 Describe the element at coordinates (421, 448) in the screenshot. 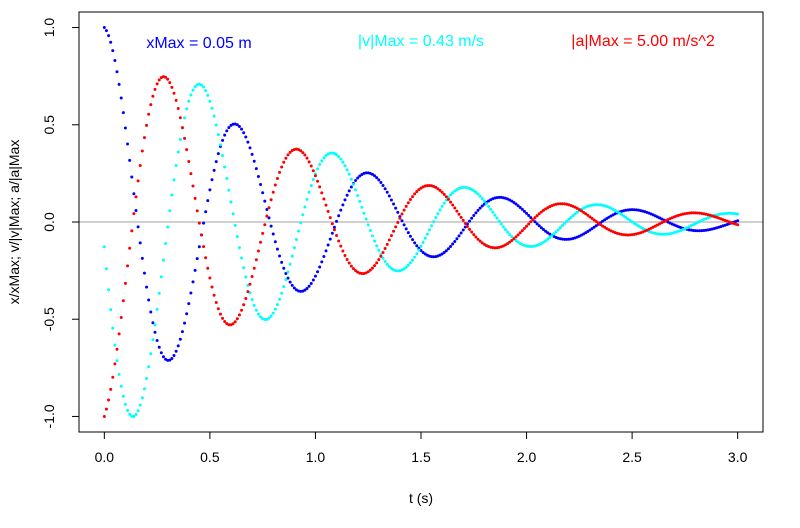

I see `x-axis: 0.0 0.5 1.0 1.5 2.0 2.5 3.0` at that location.